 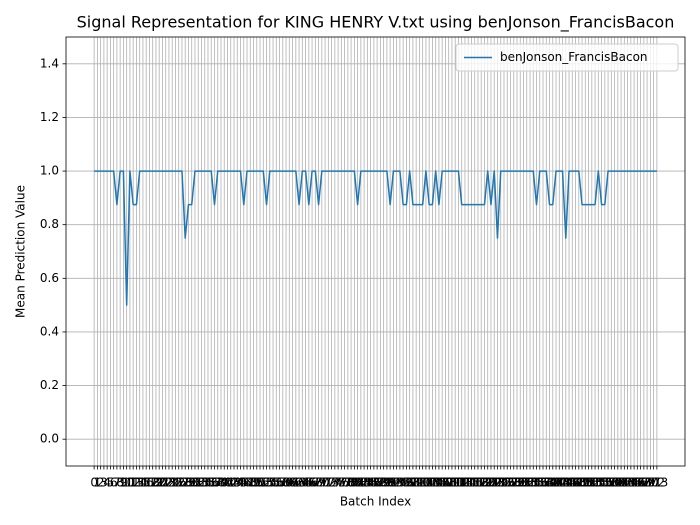 I want to click on x-tick-label: 25, so click(x=175, y=483).